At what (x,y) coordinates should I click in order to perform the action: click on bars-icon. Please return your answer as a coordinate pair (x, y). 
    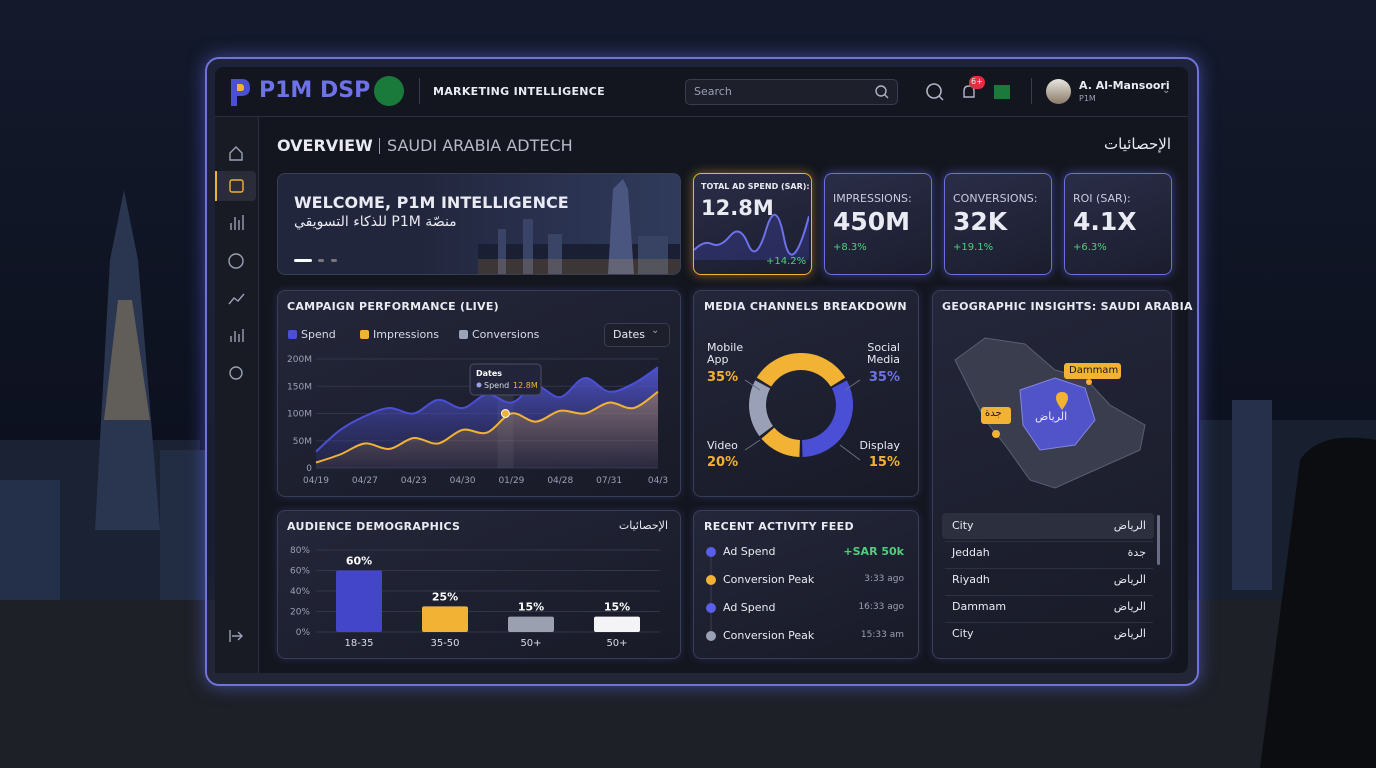
    Looking at the image, I should click on (237, 222).